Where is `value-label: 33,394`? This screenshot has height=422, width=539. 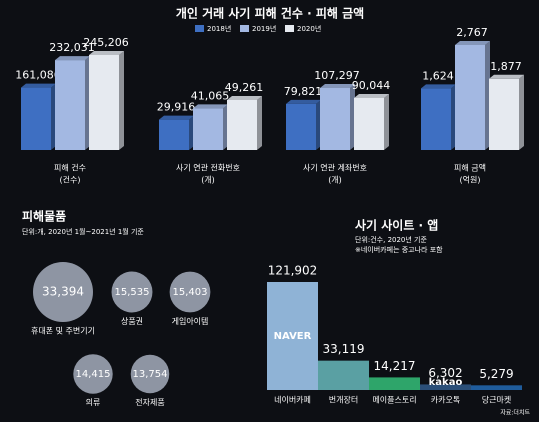 value-label: 33,394 is located at coordinates (63, 292).